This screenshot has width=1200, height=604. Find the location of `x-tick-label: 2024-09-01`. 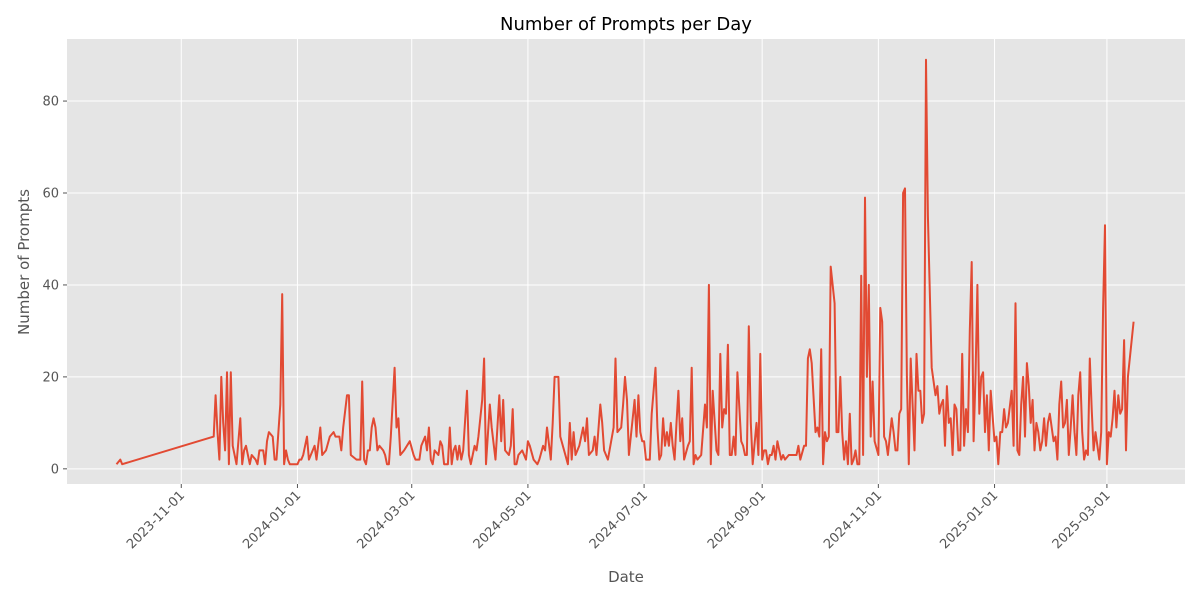

x-tick-label: 2024-09-01 is located at coordinates (737, 520).